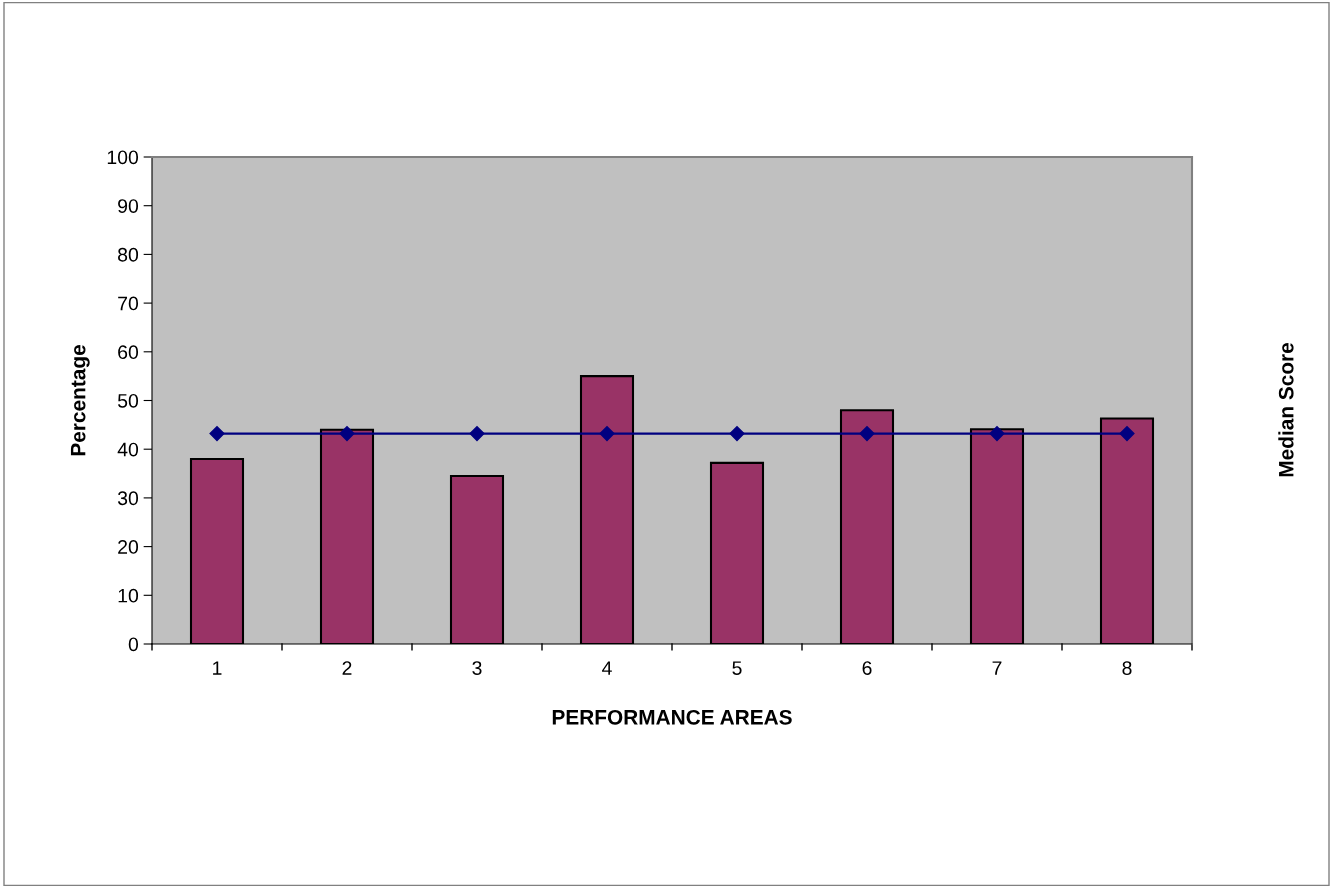  What do you see at coordinates (128, 303) in the screenshot?
I see `y-tick-label: 70` at bounding box center [128, 303].